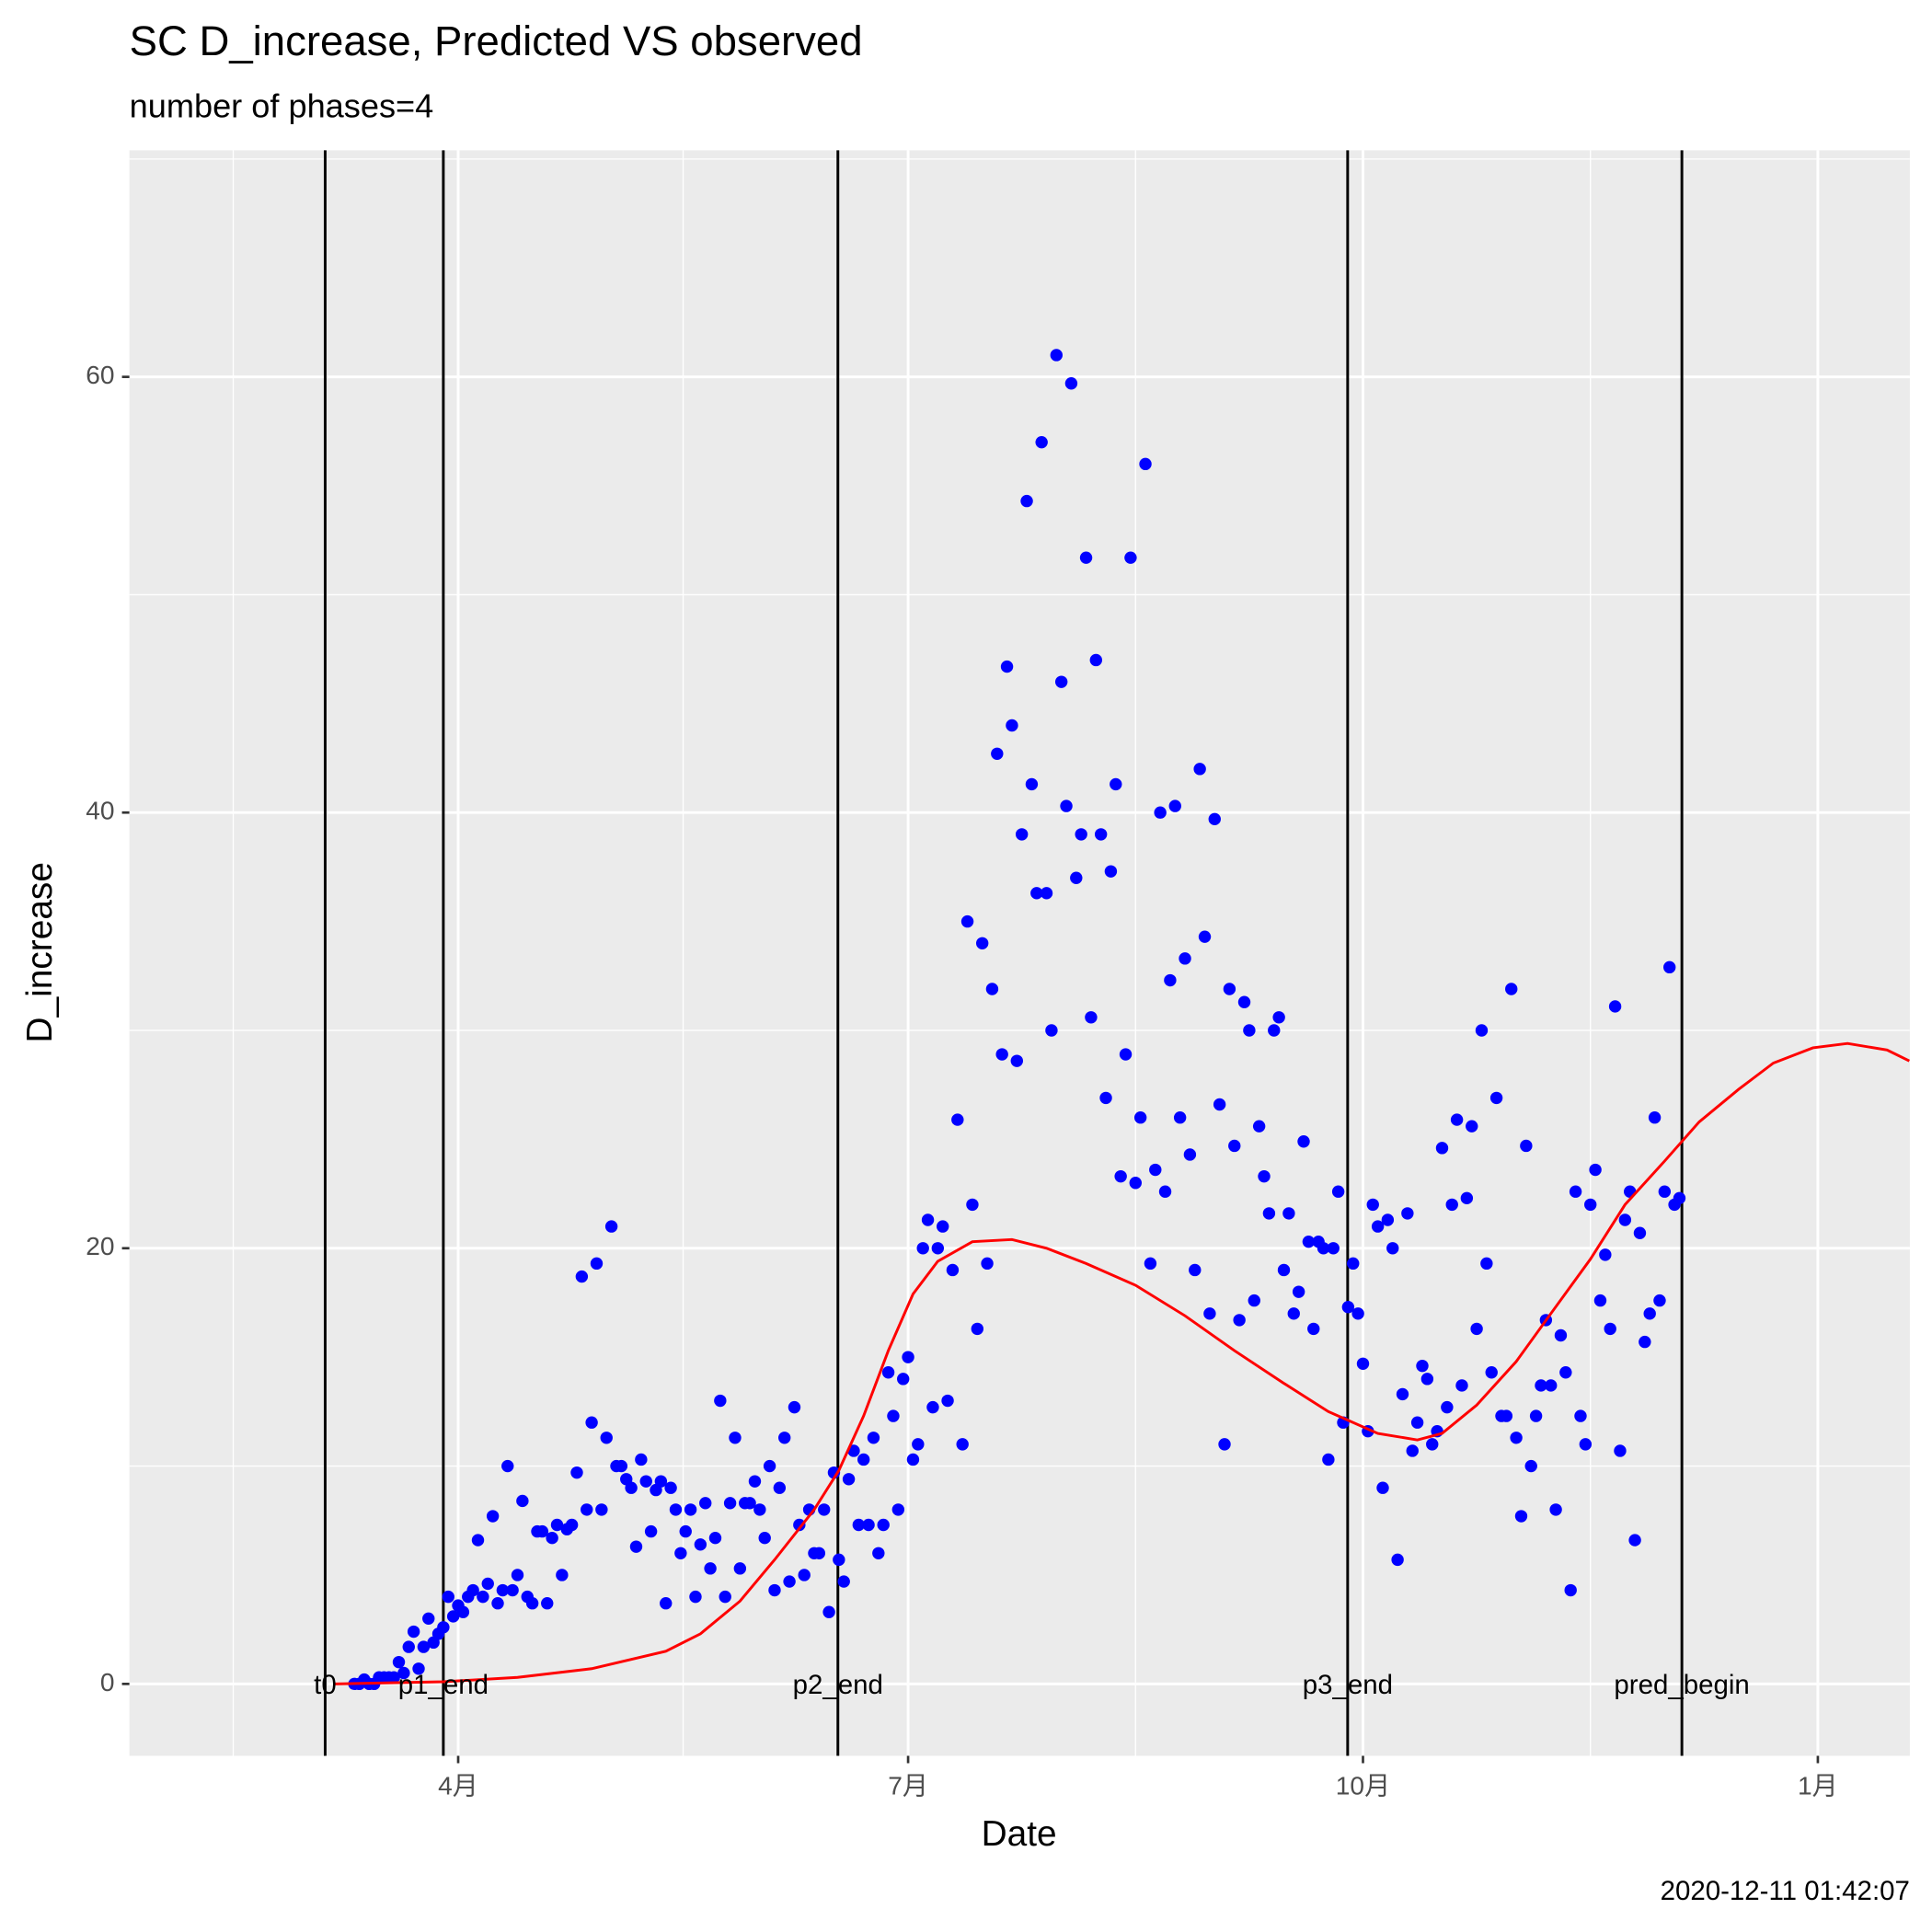  What do you see at coordinates (100, 375) in the screenshot?
I see `y-tick-label: 60` at bounding box center [100, 375].